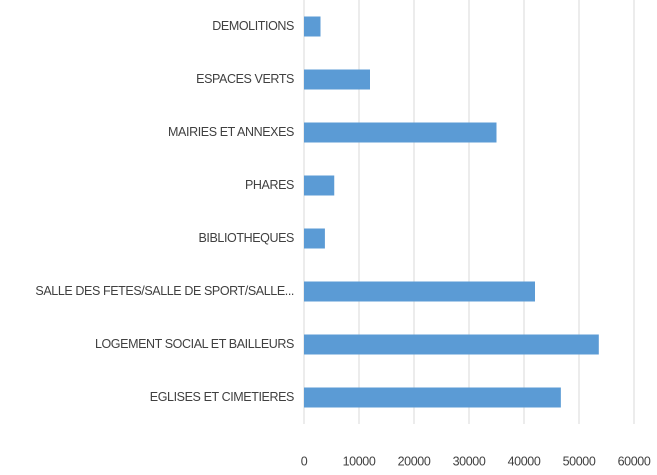 This screenshot has height=475, width=657. What do you see at coordinates (359, 461) in the screenshot?
I see `x-tick-label: 10000` at bounding box center [359, 461].